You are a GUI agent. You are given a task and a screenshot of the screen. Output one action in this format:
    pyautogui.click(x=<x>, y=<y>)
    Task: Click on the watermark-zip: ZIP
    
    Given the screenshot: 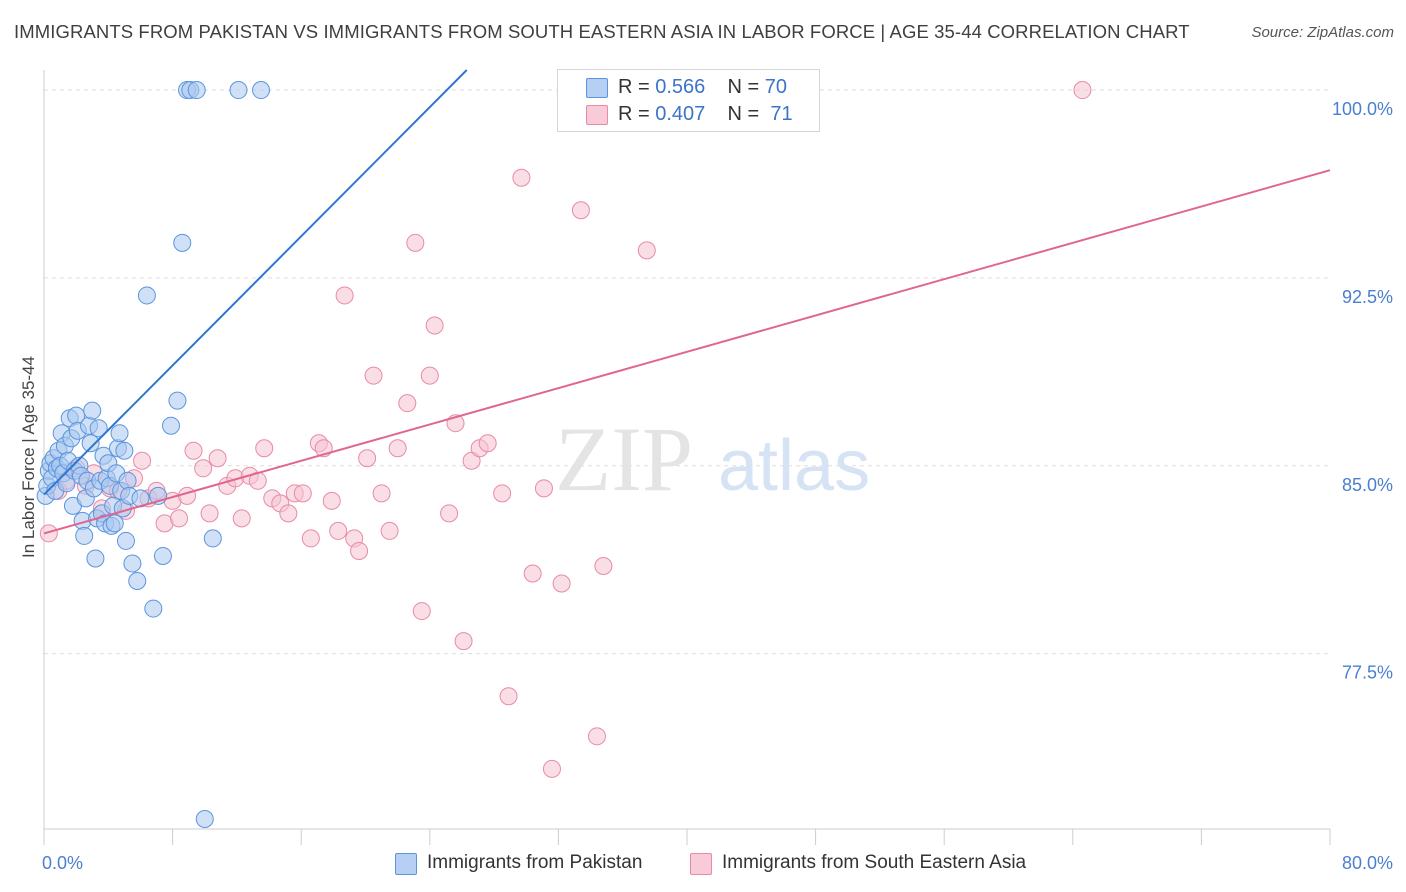 What is the action you would take?
    pyautogui.click(x=624, y=459)
    